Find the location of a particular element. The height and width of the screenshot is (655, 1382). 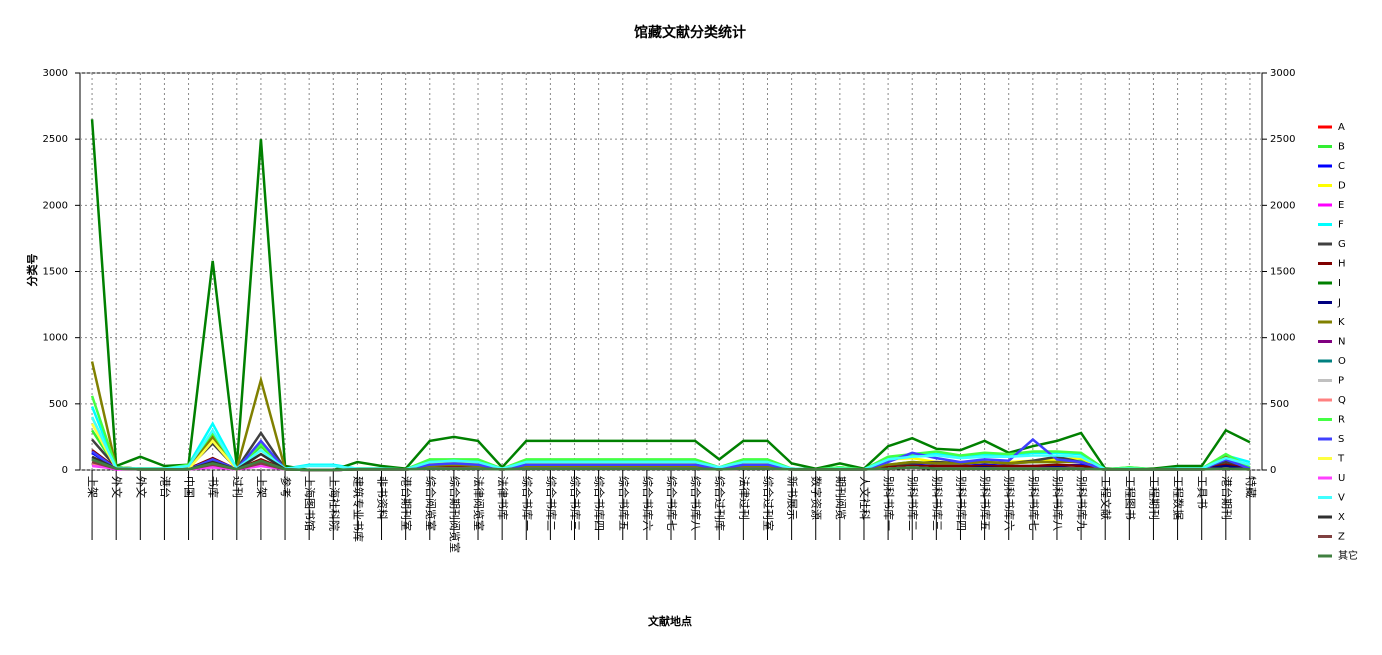

x-tick-label: 工程数据 is located at coordinates (1179, 498).